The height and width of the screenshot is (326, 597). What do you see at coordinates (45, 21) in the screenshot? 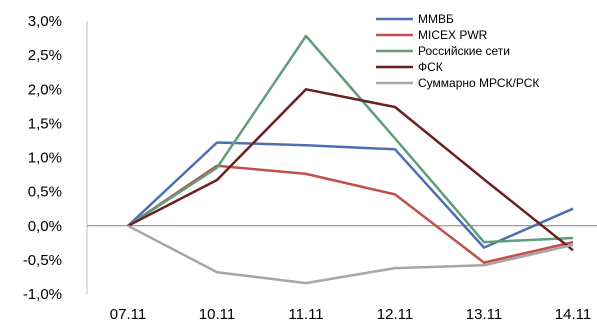
I see `y-tick-label: 3,0%` at bounding box center [45, 21].